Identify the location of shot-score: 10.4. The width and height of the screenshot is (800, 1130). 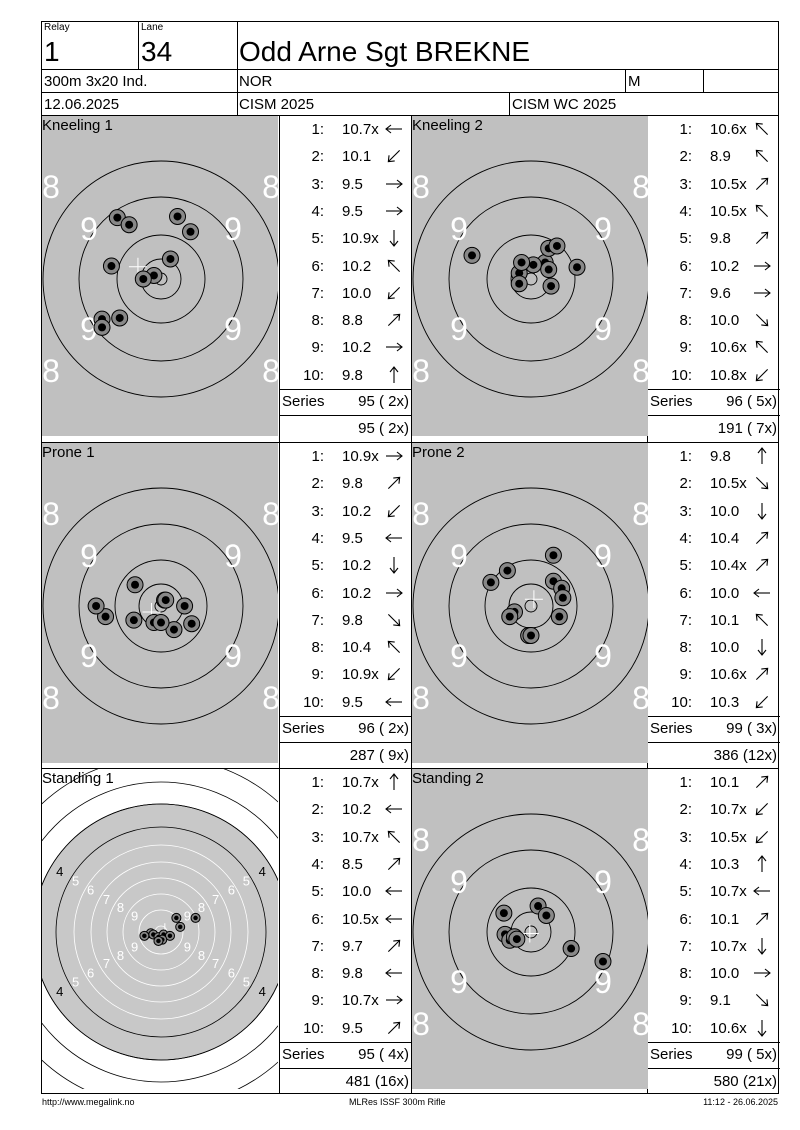
(725, 538).